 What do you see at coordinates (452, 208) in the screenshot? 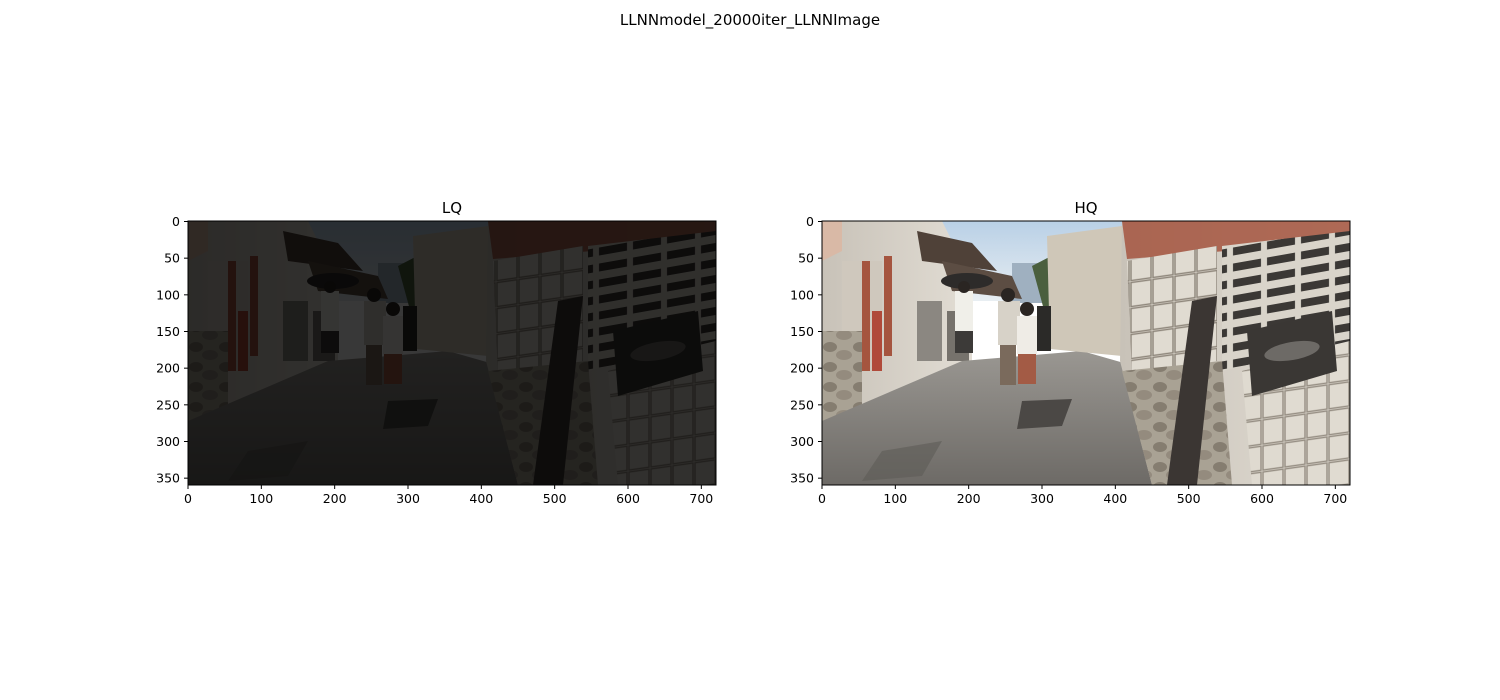
I see `panel-title-lq: LQ` at bounding box center [452, 208].